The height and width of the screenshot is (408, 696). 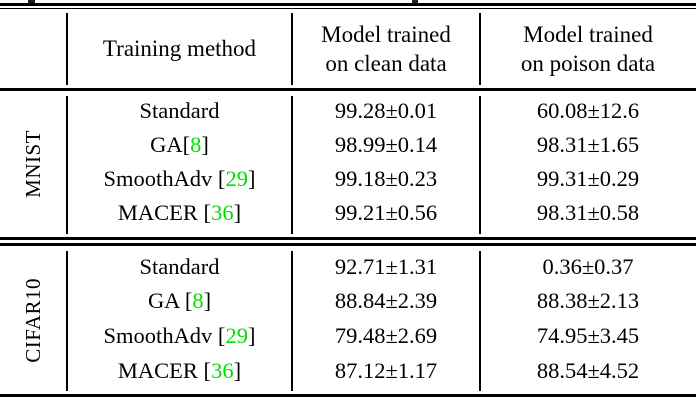 What do you see at coordinates (386, 111) in the screenshot?
I see `clean-accuracy-cell: 99.28±0.01` at bounding box center [386, 111].